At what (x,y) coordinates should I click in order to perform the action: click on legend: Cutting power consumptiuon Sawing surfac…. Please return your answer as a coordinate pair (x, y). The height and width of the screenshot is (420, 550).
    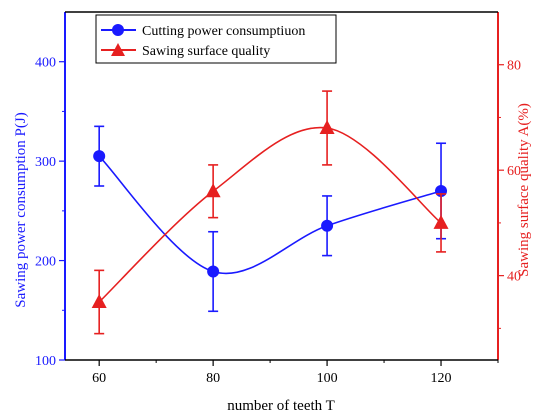
    Looking at the image, I should click on (216, 39).